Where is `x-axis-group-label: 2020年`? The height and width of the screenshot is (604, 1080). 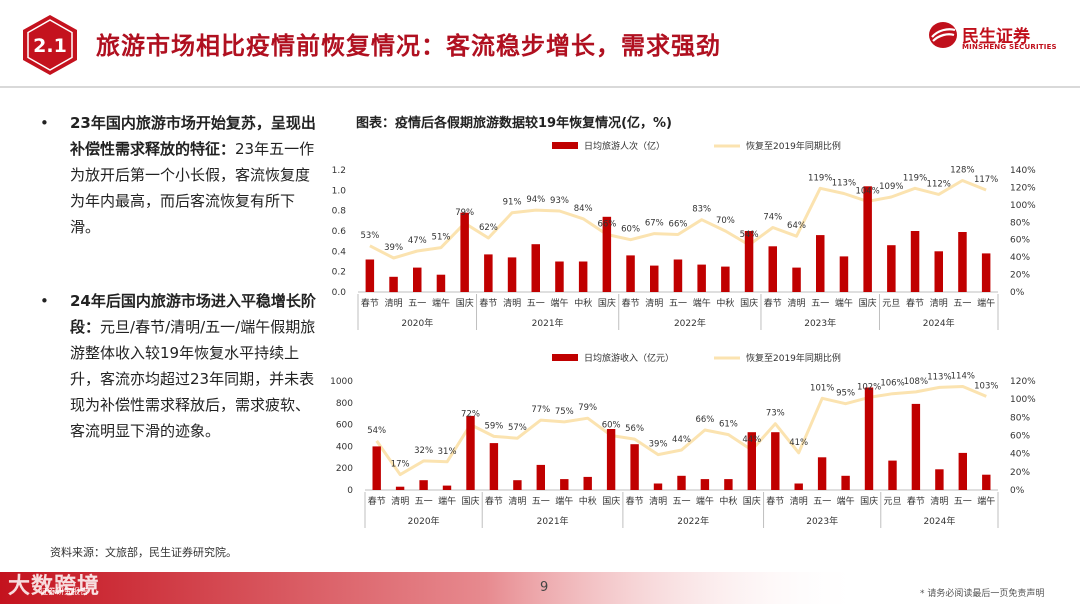 x-axis-group-label: 2020年 is located at coordinates (417, 323).